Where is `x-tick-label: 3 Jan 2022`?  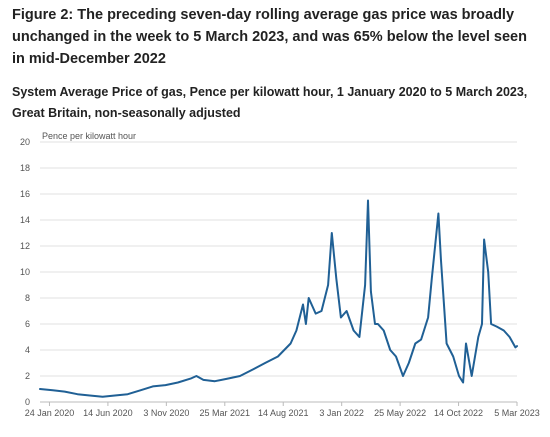
x-tick-label: 3 Jan 2022 is located at coordinates (341, 413).